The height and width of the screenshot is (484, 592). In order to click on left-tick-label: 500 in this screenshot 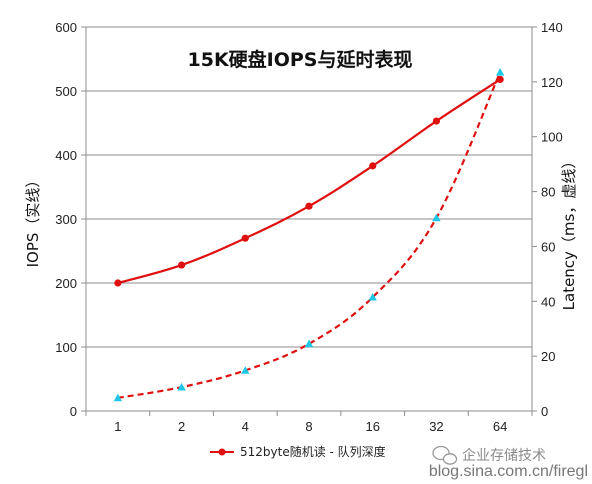, I will do `click(66, 91)`.